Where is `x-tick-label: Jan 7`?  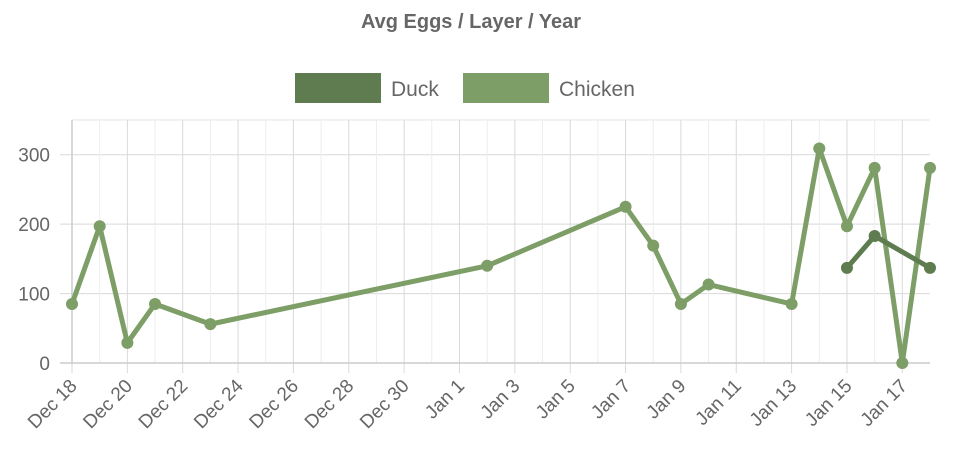 x-tick-label: Jan 7 is located at coordinates (611, 400).